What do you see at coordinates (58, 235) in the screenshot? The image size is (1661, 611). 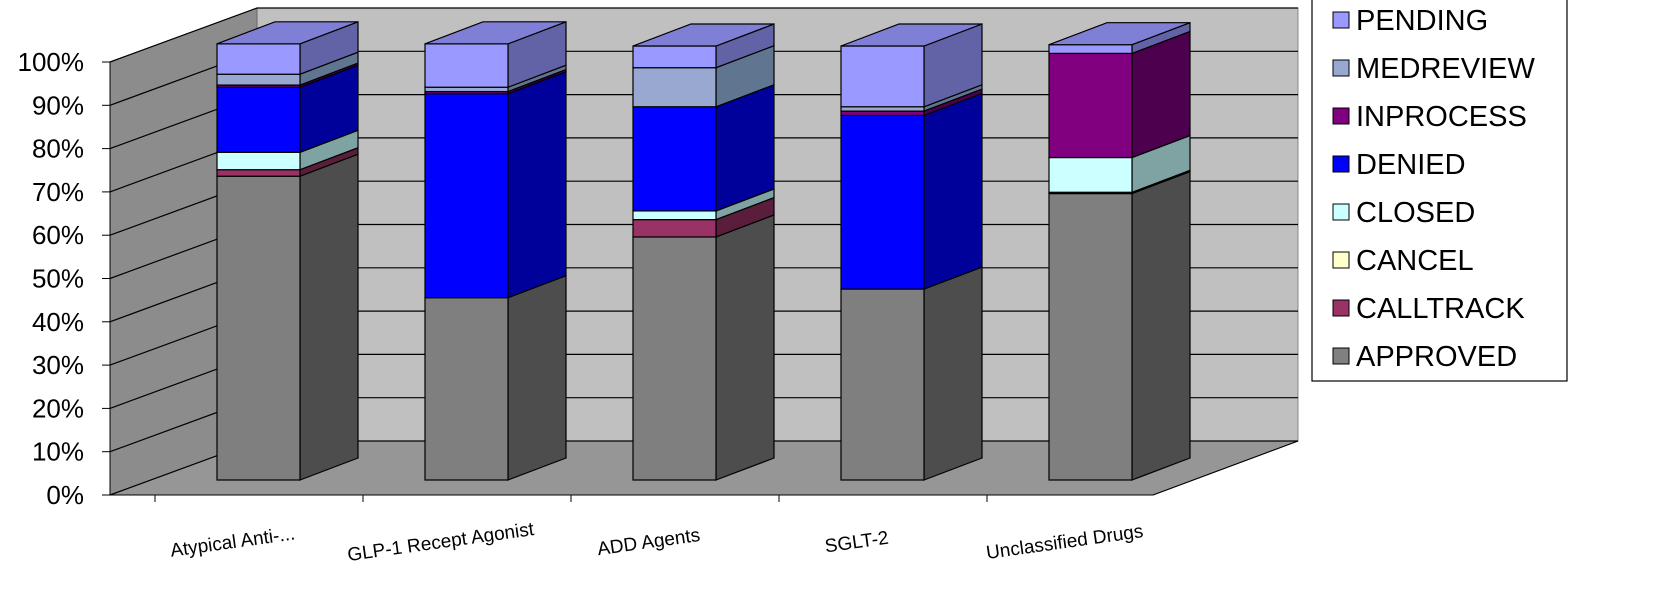 I see `y-tick-label: 60%` at bounding box center [58, 235].